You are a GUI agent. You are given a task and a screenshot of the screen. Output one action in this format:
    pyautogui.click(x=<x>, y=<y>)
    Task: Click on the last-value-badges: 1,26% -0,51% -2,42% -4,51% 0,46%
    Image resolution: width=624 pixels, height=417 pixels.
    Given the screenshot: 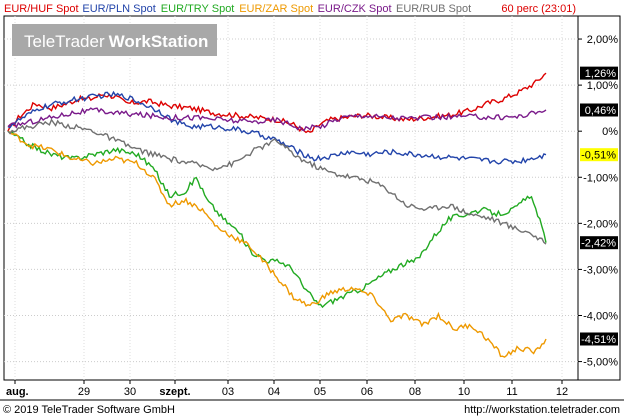 What is the action you would take?
    pyautogui.click(x=599, y=206)
    